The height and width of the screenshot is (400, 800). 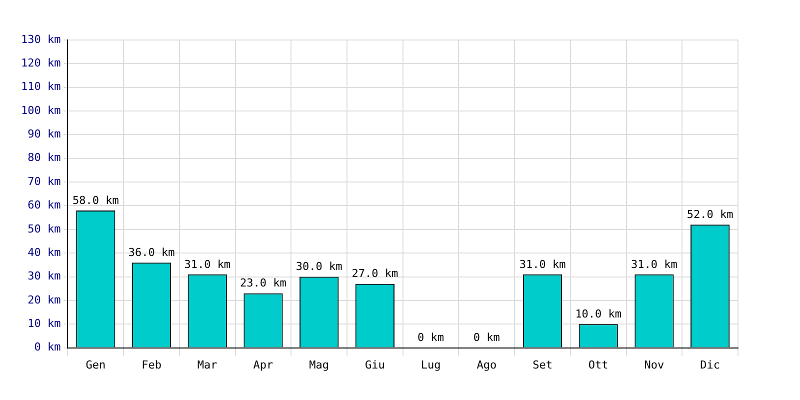 I want to click on x-tick-label: Mag, so click(x=319, y=365).